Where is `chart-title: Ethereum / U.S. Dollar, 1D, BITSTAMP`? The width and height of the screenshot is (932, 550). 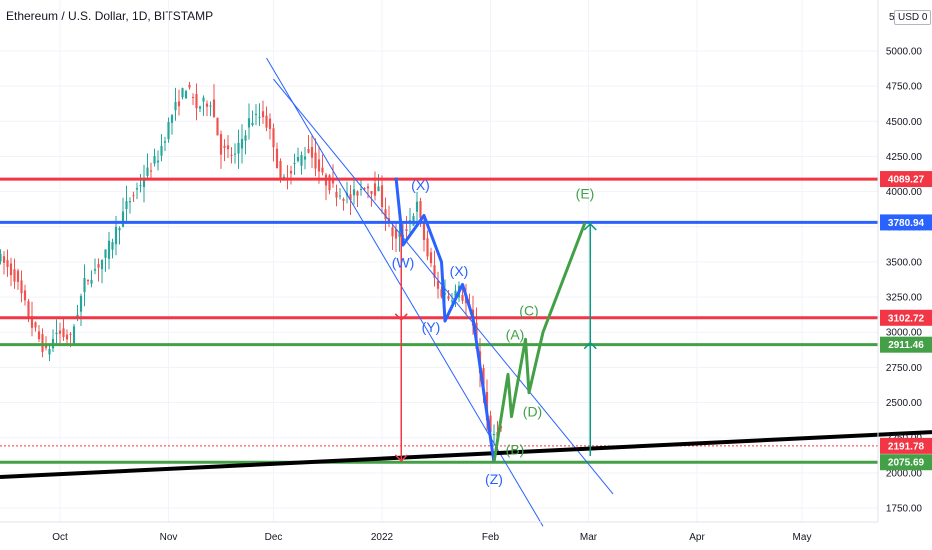
chart-title: Ethereum / U.S. Dollar, 1D, BITSTAMP is located at coordinates (110, 16).